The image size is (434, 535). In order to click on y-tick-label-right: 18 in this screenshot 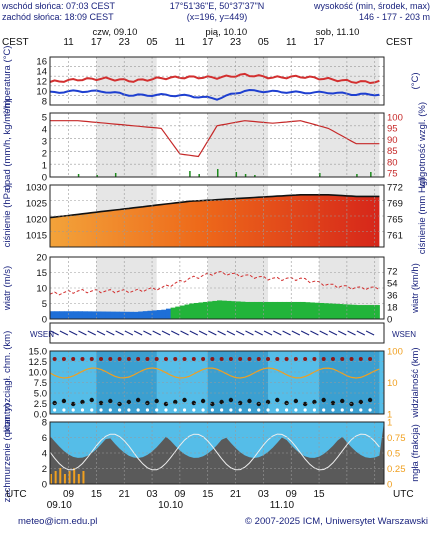, I will do `click(392, 308)`.